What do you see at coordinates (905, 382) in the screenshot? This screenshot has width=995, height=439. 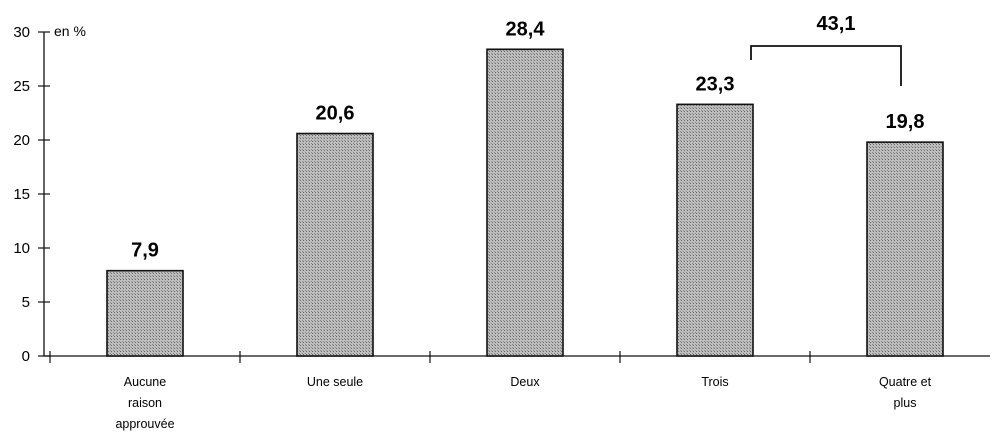 I see `category-label: Quatre et` at bounding box center [905, 382].